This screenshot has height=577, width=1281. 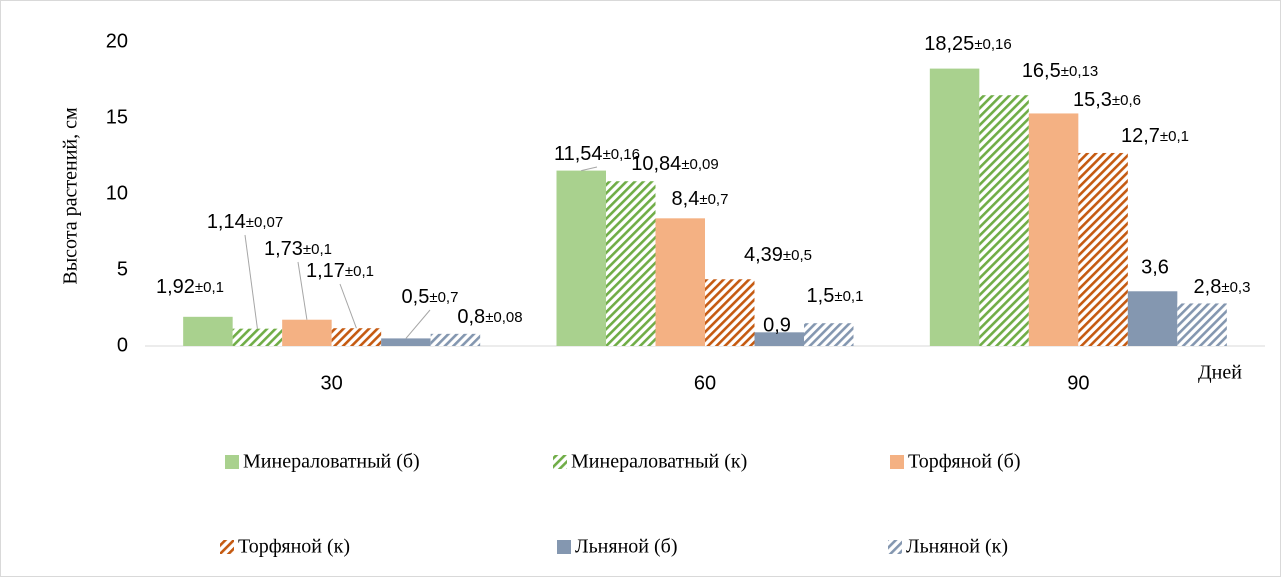 I want to click on legend-label: Торфяной (к), so click(x=294, y=547).